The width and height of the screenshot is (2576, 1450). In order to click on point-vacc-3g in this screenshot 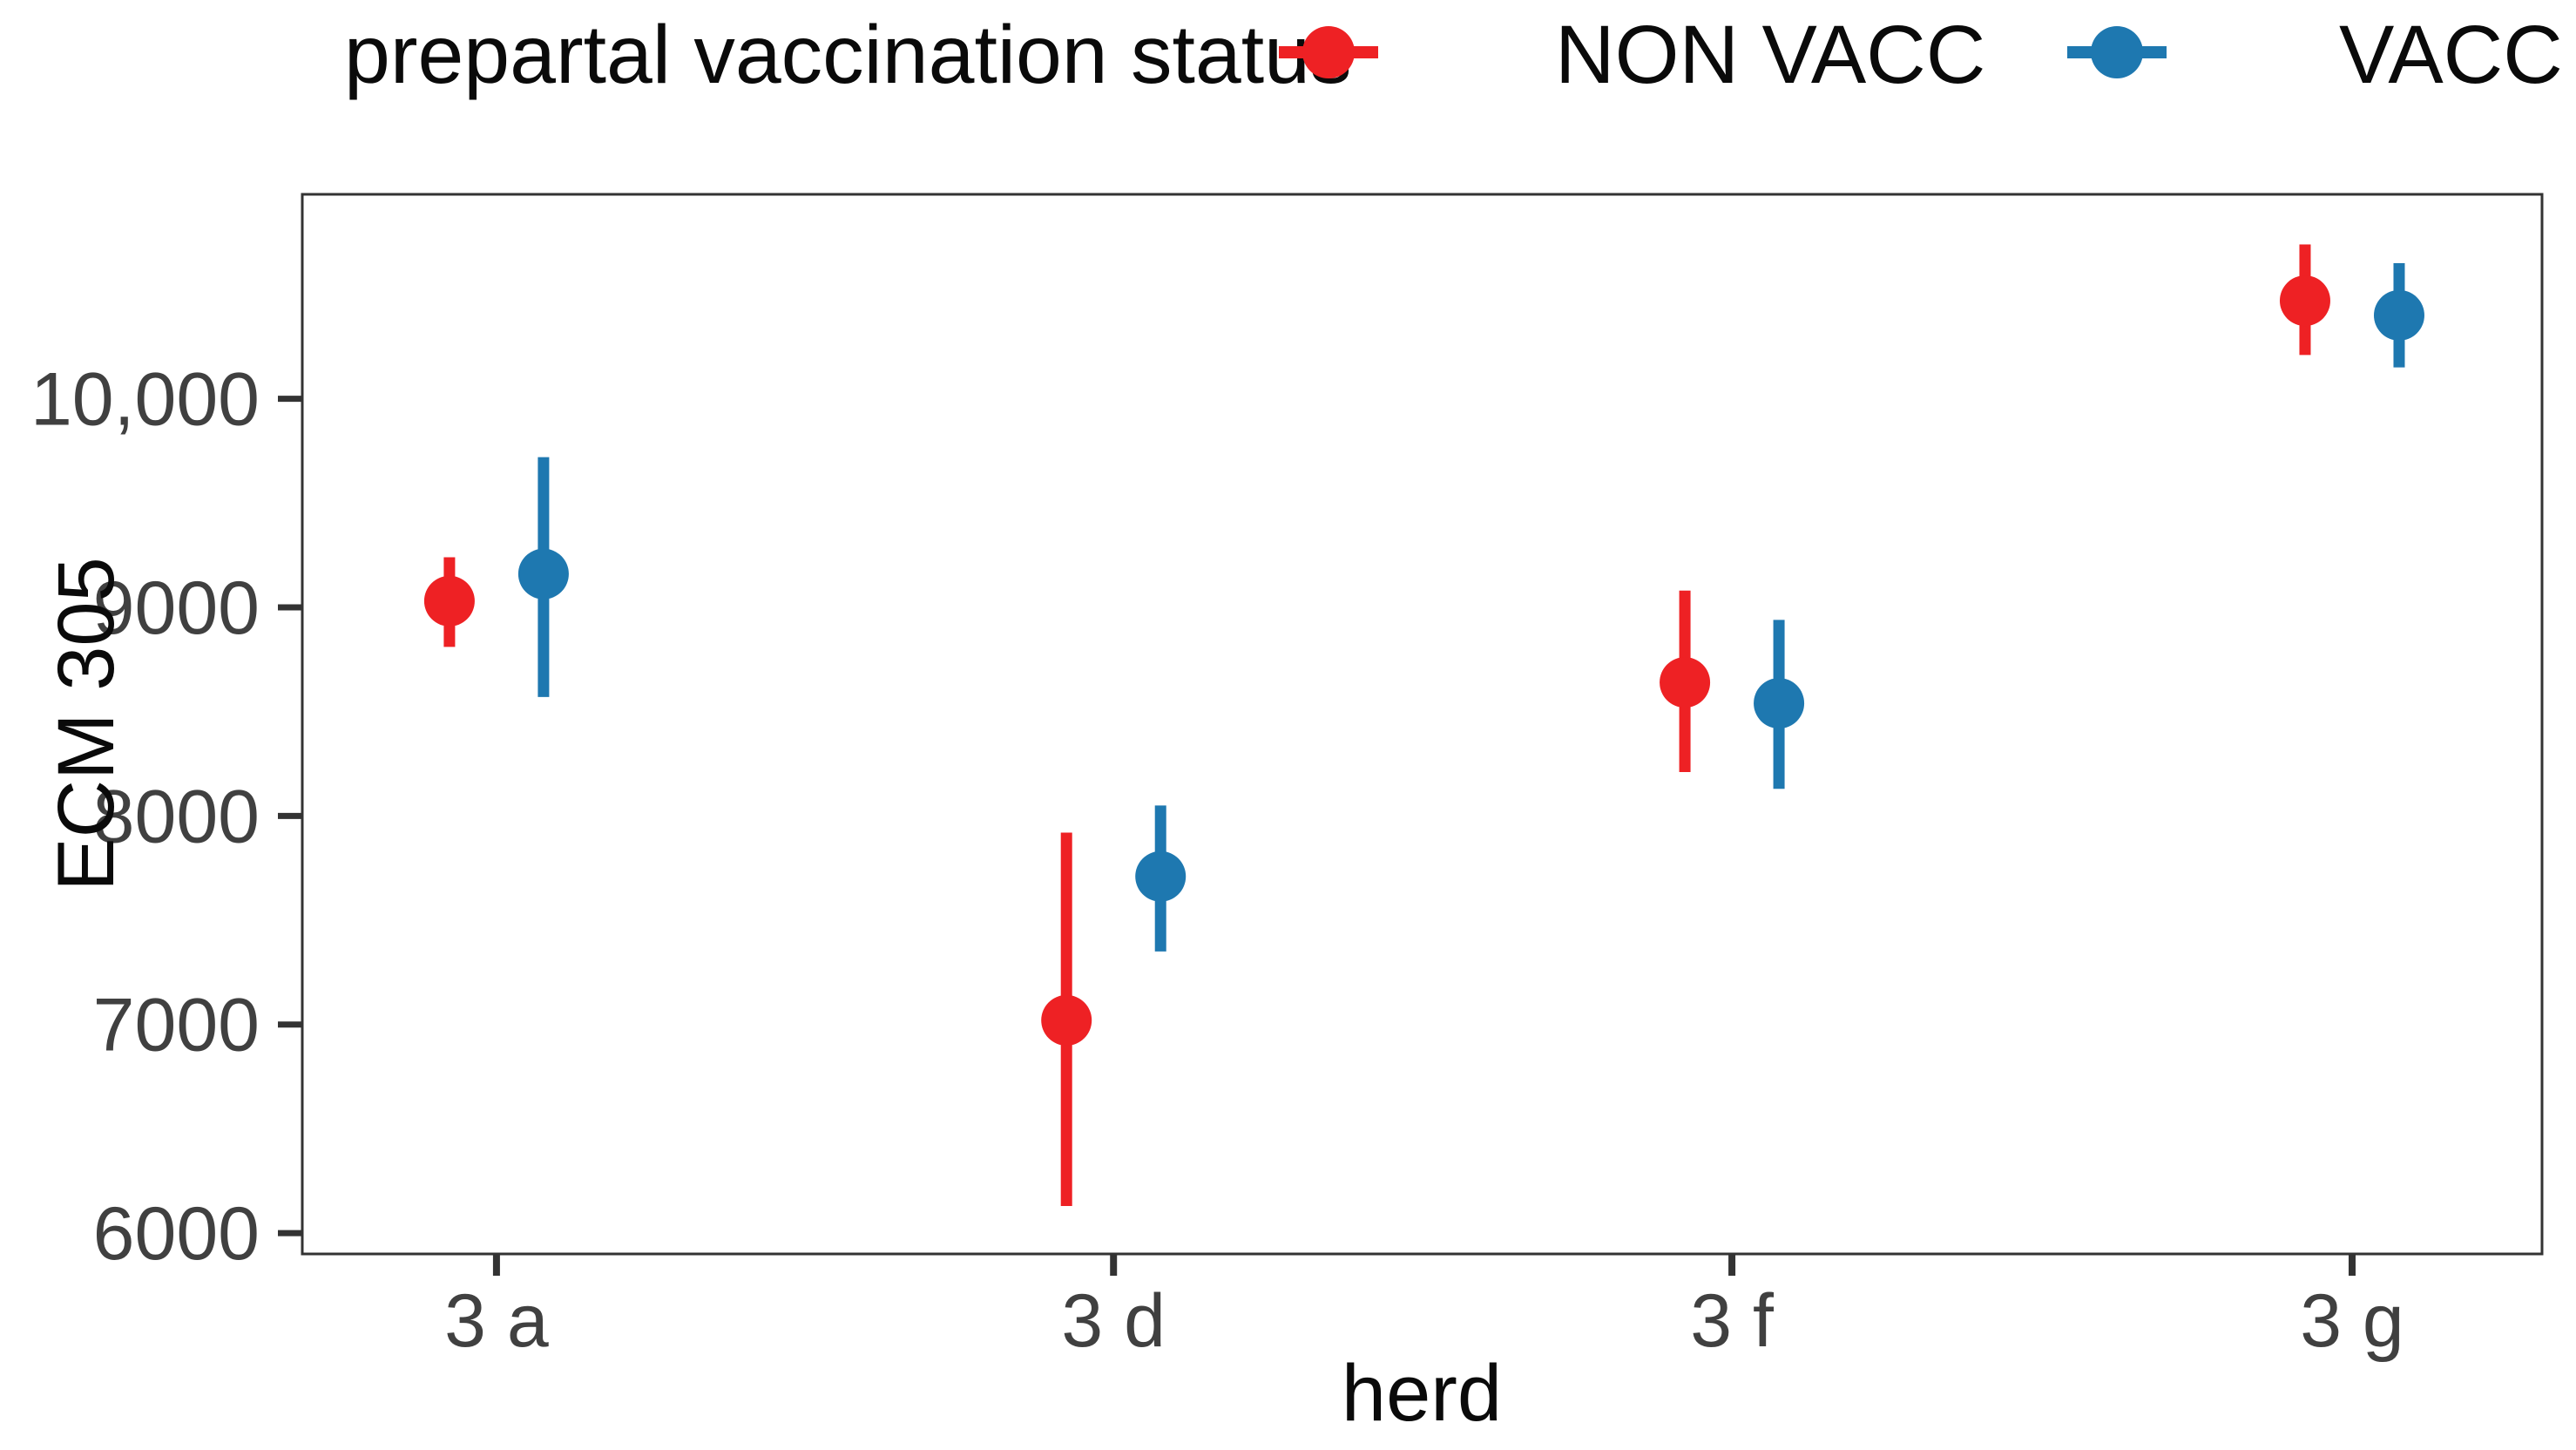, I will do `click(2398, 315)`.